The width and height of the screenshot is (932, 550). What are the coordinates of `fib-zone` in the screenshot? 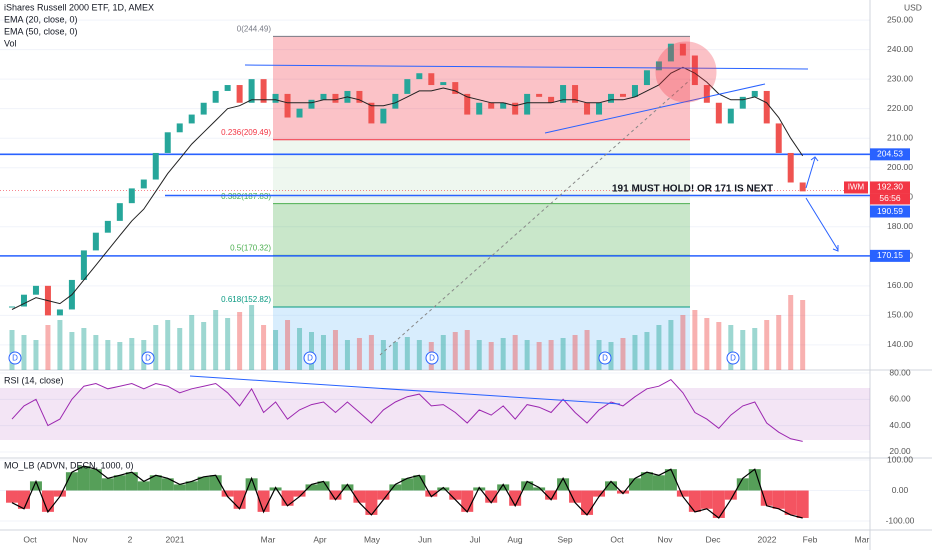 It's located at (481, 88).